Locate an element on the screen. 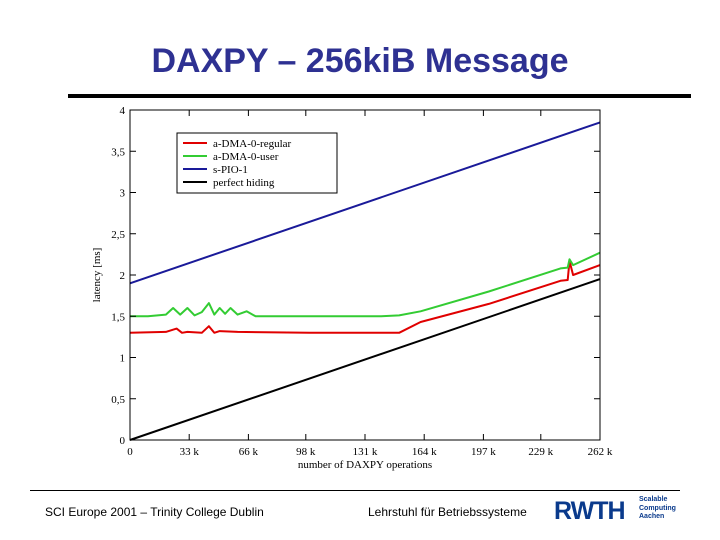 The height and width of the screenshot is (540, 720). footer-department: Lehrstuhl für Betriebssysteme is located at coordinates (447, 512).